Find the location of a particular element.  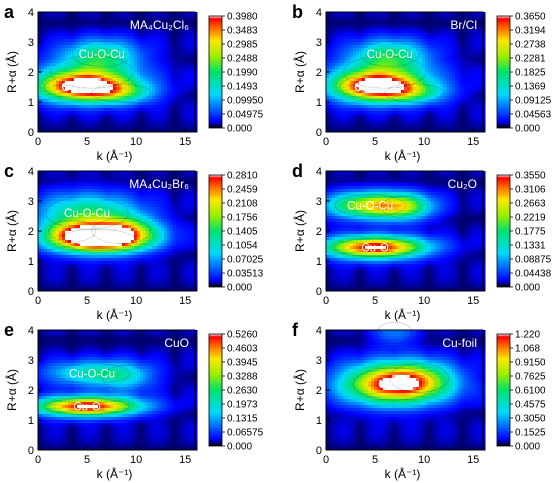

colorbar-tick-label: 0.08875 is located at coordinates (533, 260).